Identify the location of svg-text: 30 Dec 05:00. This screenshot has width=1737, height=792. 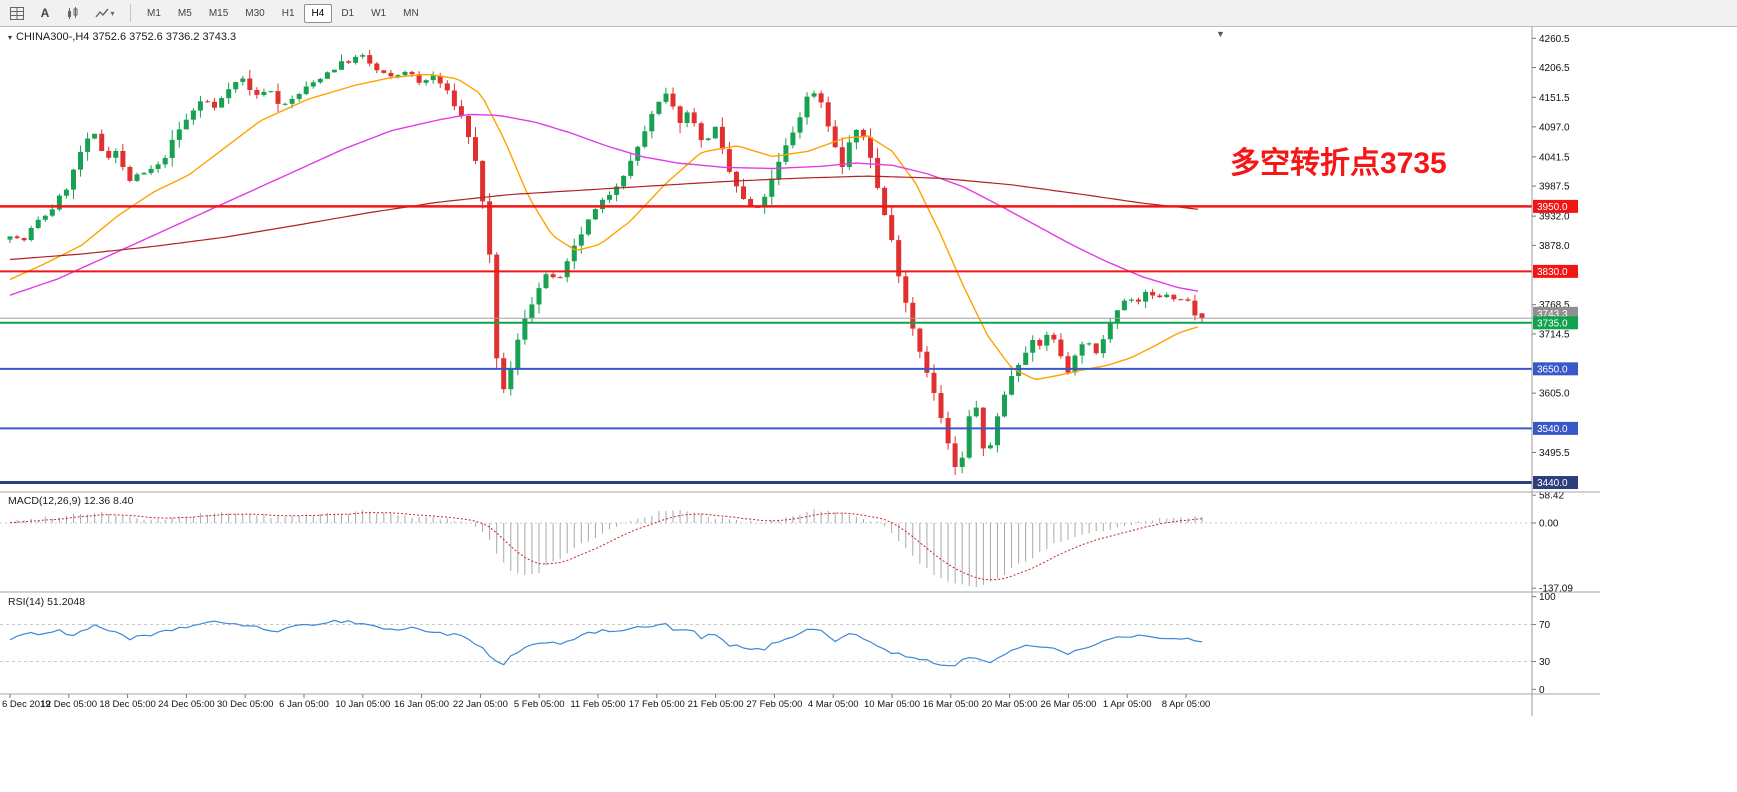
(245, 704).